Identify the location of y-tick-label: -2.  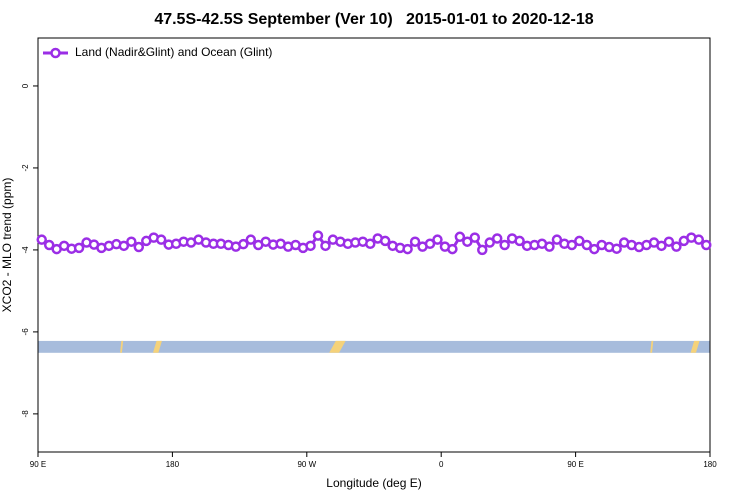
(25, 168).